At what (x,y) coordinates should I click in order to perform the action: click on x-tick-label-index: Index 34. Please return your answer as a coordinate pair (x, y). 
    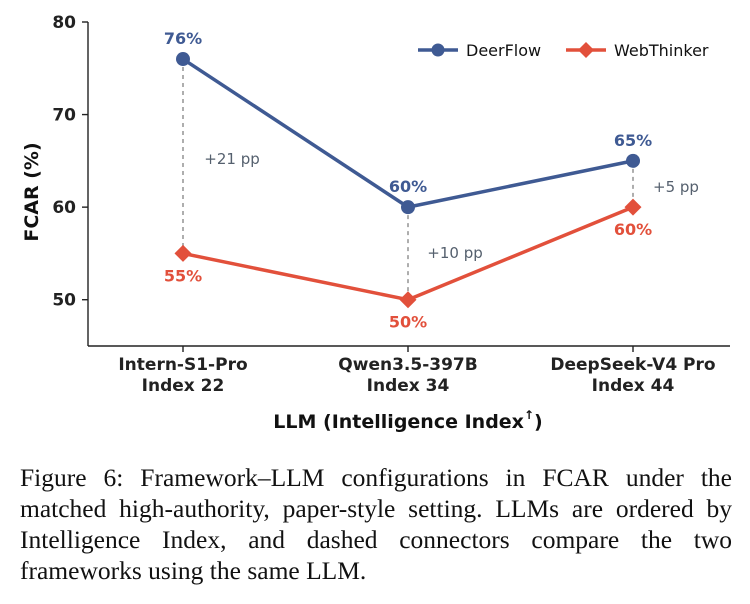
    Looking at the image, I should click on (408, 386).